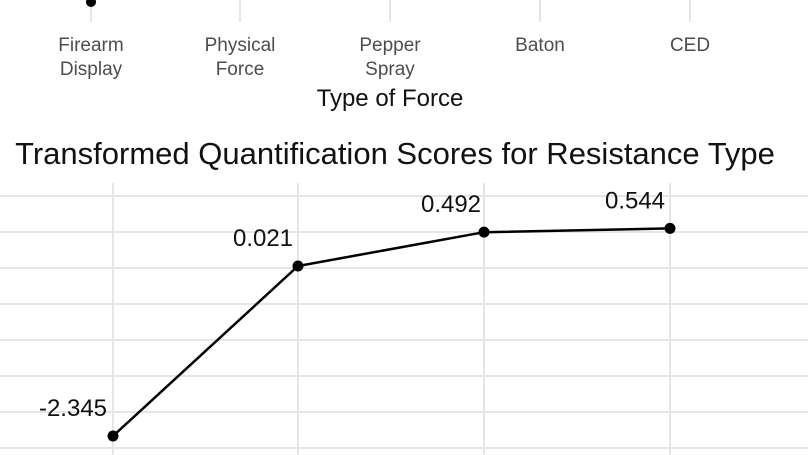 This screenshot has width=808, height=455. I want to click on x-tick-label: Physical Force, so click(240, 57).